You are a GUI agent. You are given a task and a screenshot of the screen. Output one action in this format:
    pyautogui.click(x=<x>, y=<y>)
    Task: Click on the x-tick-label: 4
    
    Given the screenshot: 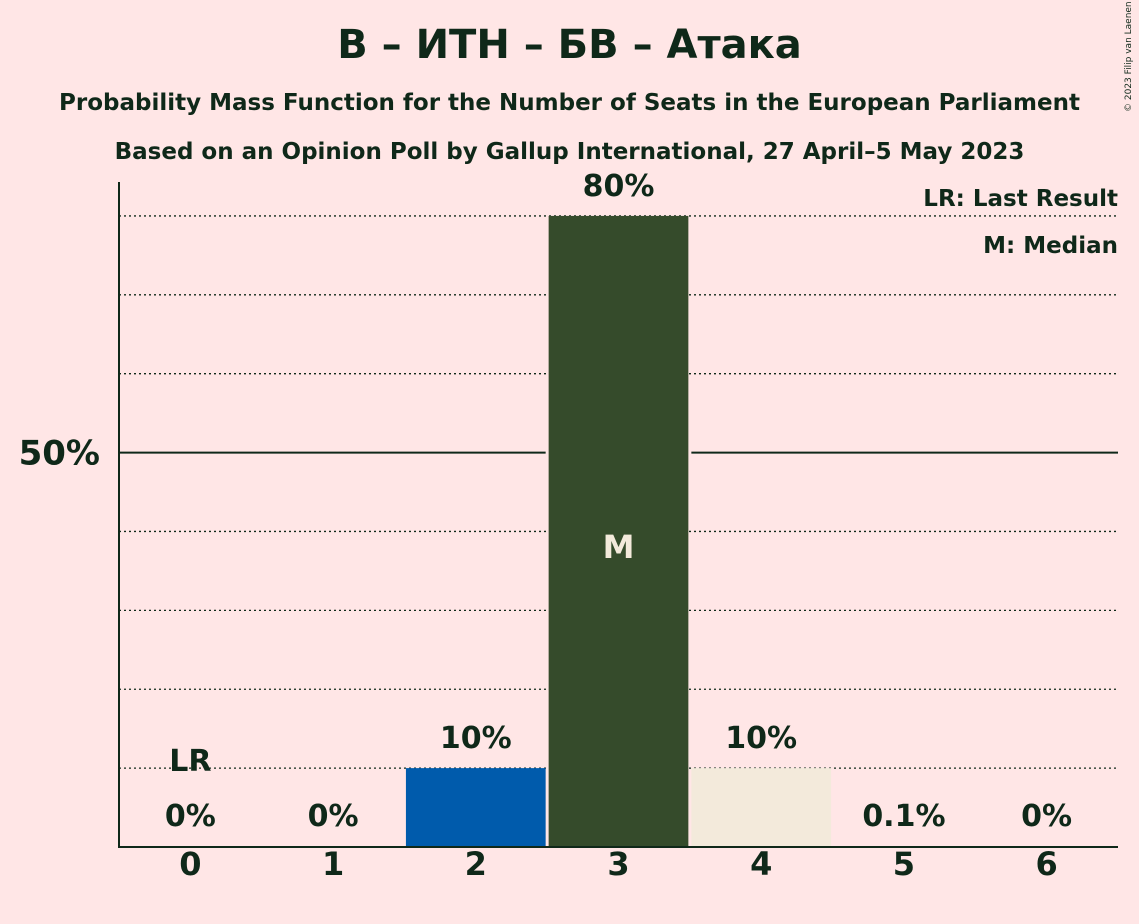 What is the action you would take?
    pyautogui.click(x=761, y=864)
    